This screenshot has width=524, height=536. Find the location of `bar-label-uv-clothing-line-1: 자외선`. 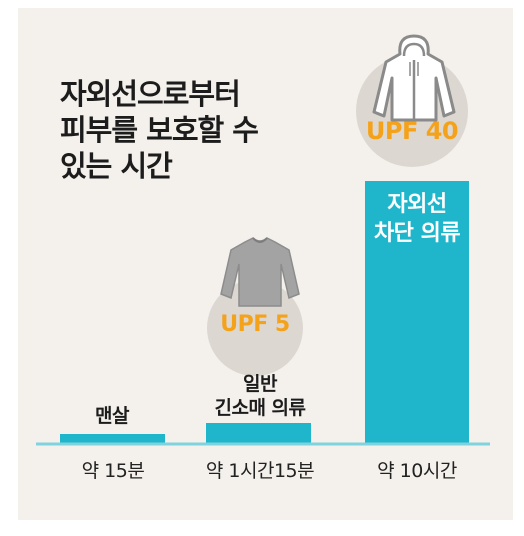

bar-label-uv-clothing-line-1: 자외선 is located at coordinates (417, 204).